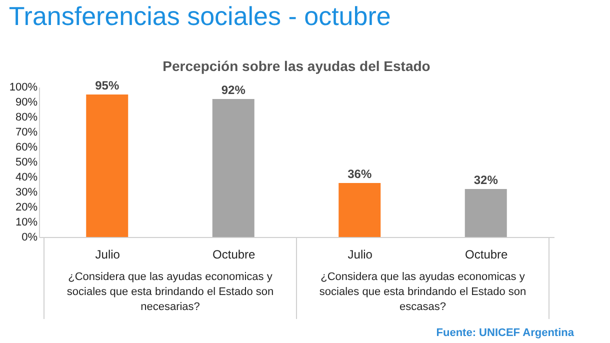 The width and height of the screenshot is (610, 343). What do you see at coordinates (505, 333) in the screenshot?
I see `source-note: Fuente: UNICEF Argentina` at bounding box center [505, 333].